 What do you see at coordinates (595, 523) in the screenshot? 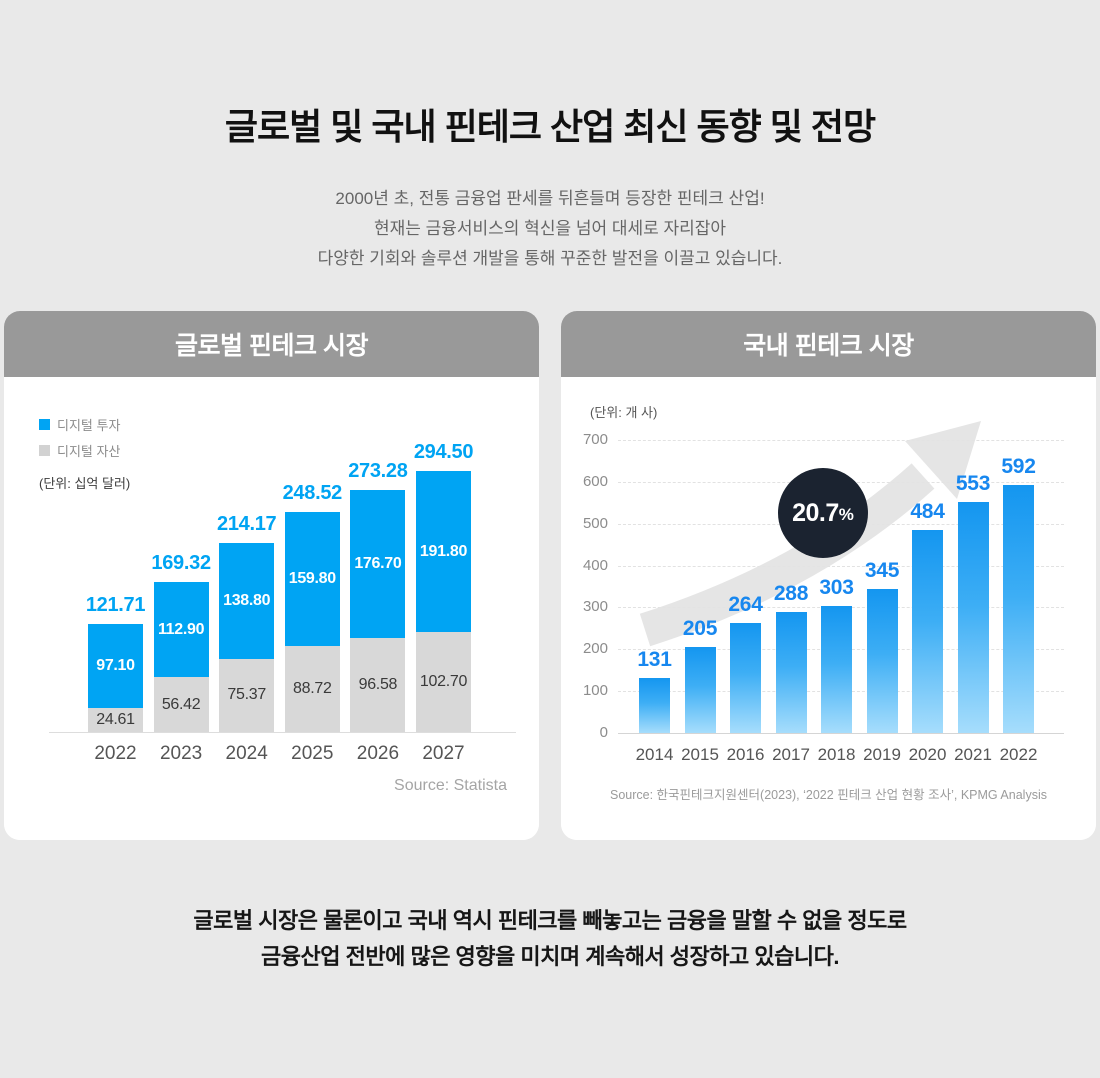
I see `ytick-label-500: 500` at bounding box center [595, 523].